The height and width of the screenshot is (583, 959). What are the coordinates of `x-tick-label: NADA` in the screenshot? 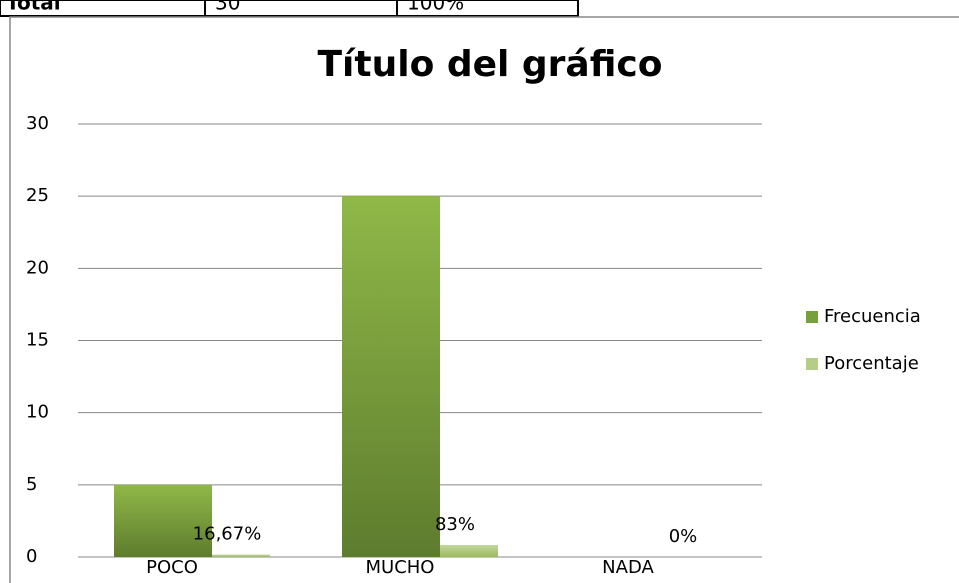 It's located at (628, 567).